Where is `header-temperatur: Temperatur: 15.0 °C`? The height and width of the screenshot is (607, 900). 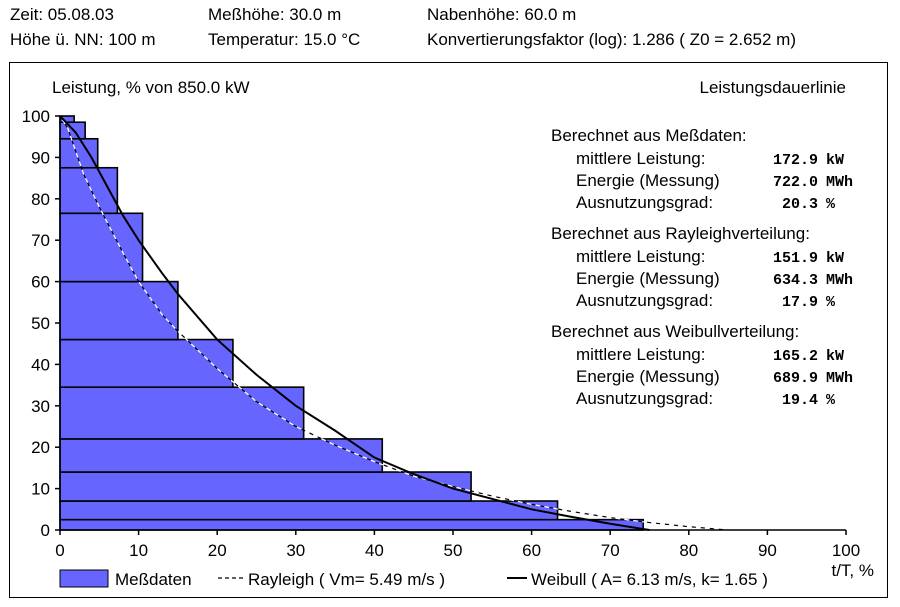 header-temperatur: Temperatur: 15.0 °C is located at coordinates (284, 39).